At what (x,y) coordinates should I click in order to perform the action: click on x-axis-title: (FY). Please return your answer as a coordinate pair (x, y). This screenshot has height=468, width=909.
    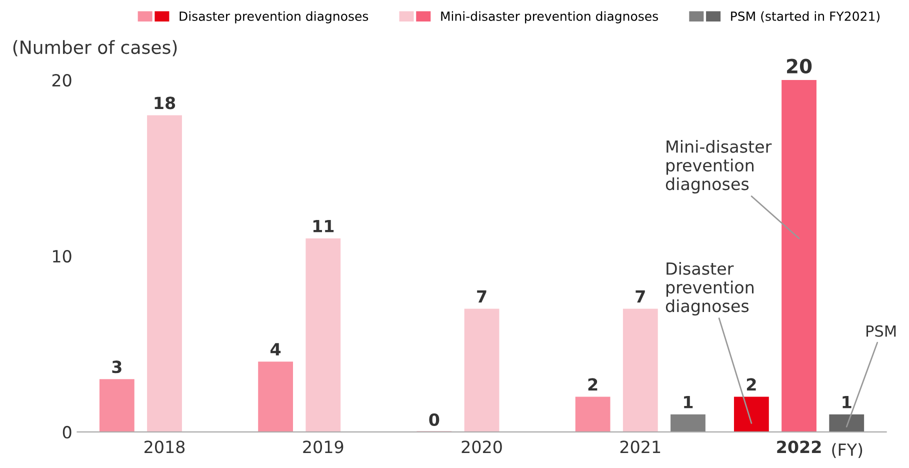
    Looking at the image, I should click on (847, 450).